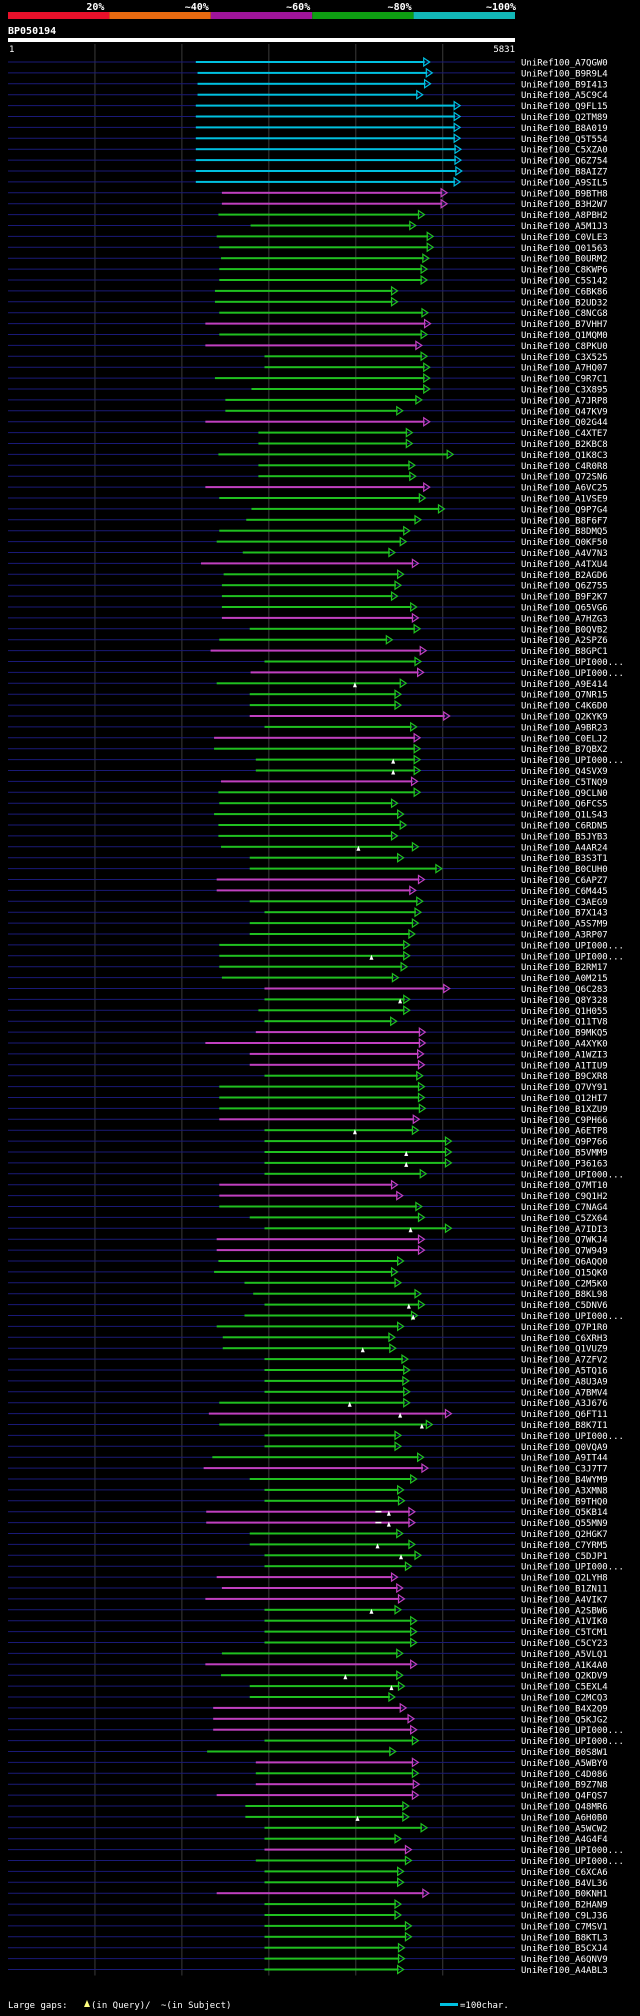 The height and width of the screenshot is (2016, 640). Describe the element at coordinates (308, 1468) in the screenshot. I see `hit-row: UniRef100_C3J7T7` at that location.